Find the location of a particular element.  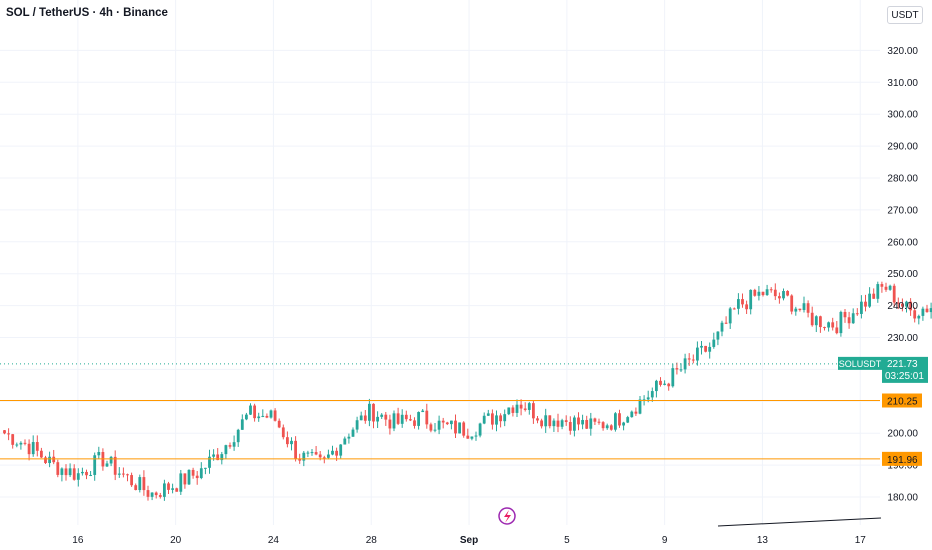

y-tick-label: 290.00 is located at coordinates (902, 147).